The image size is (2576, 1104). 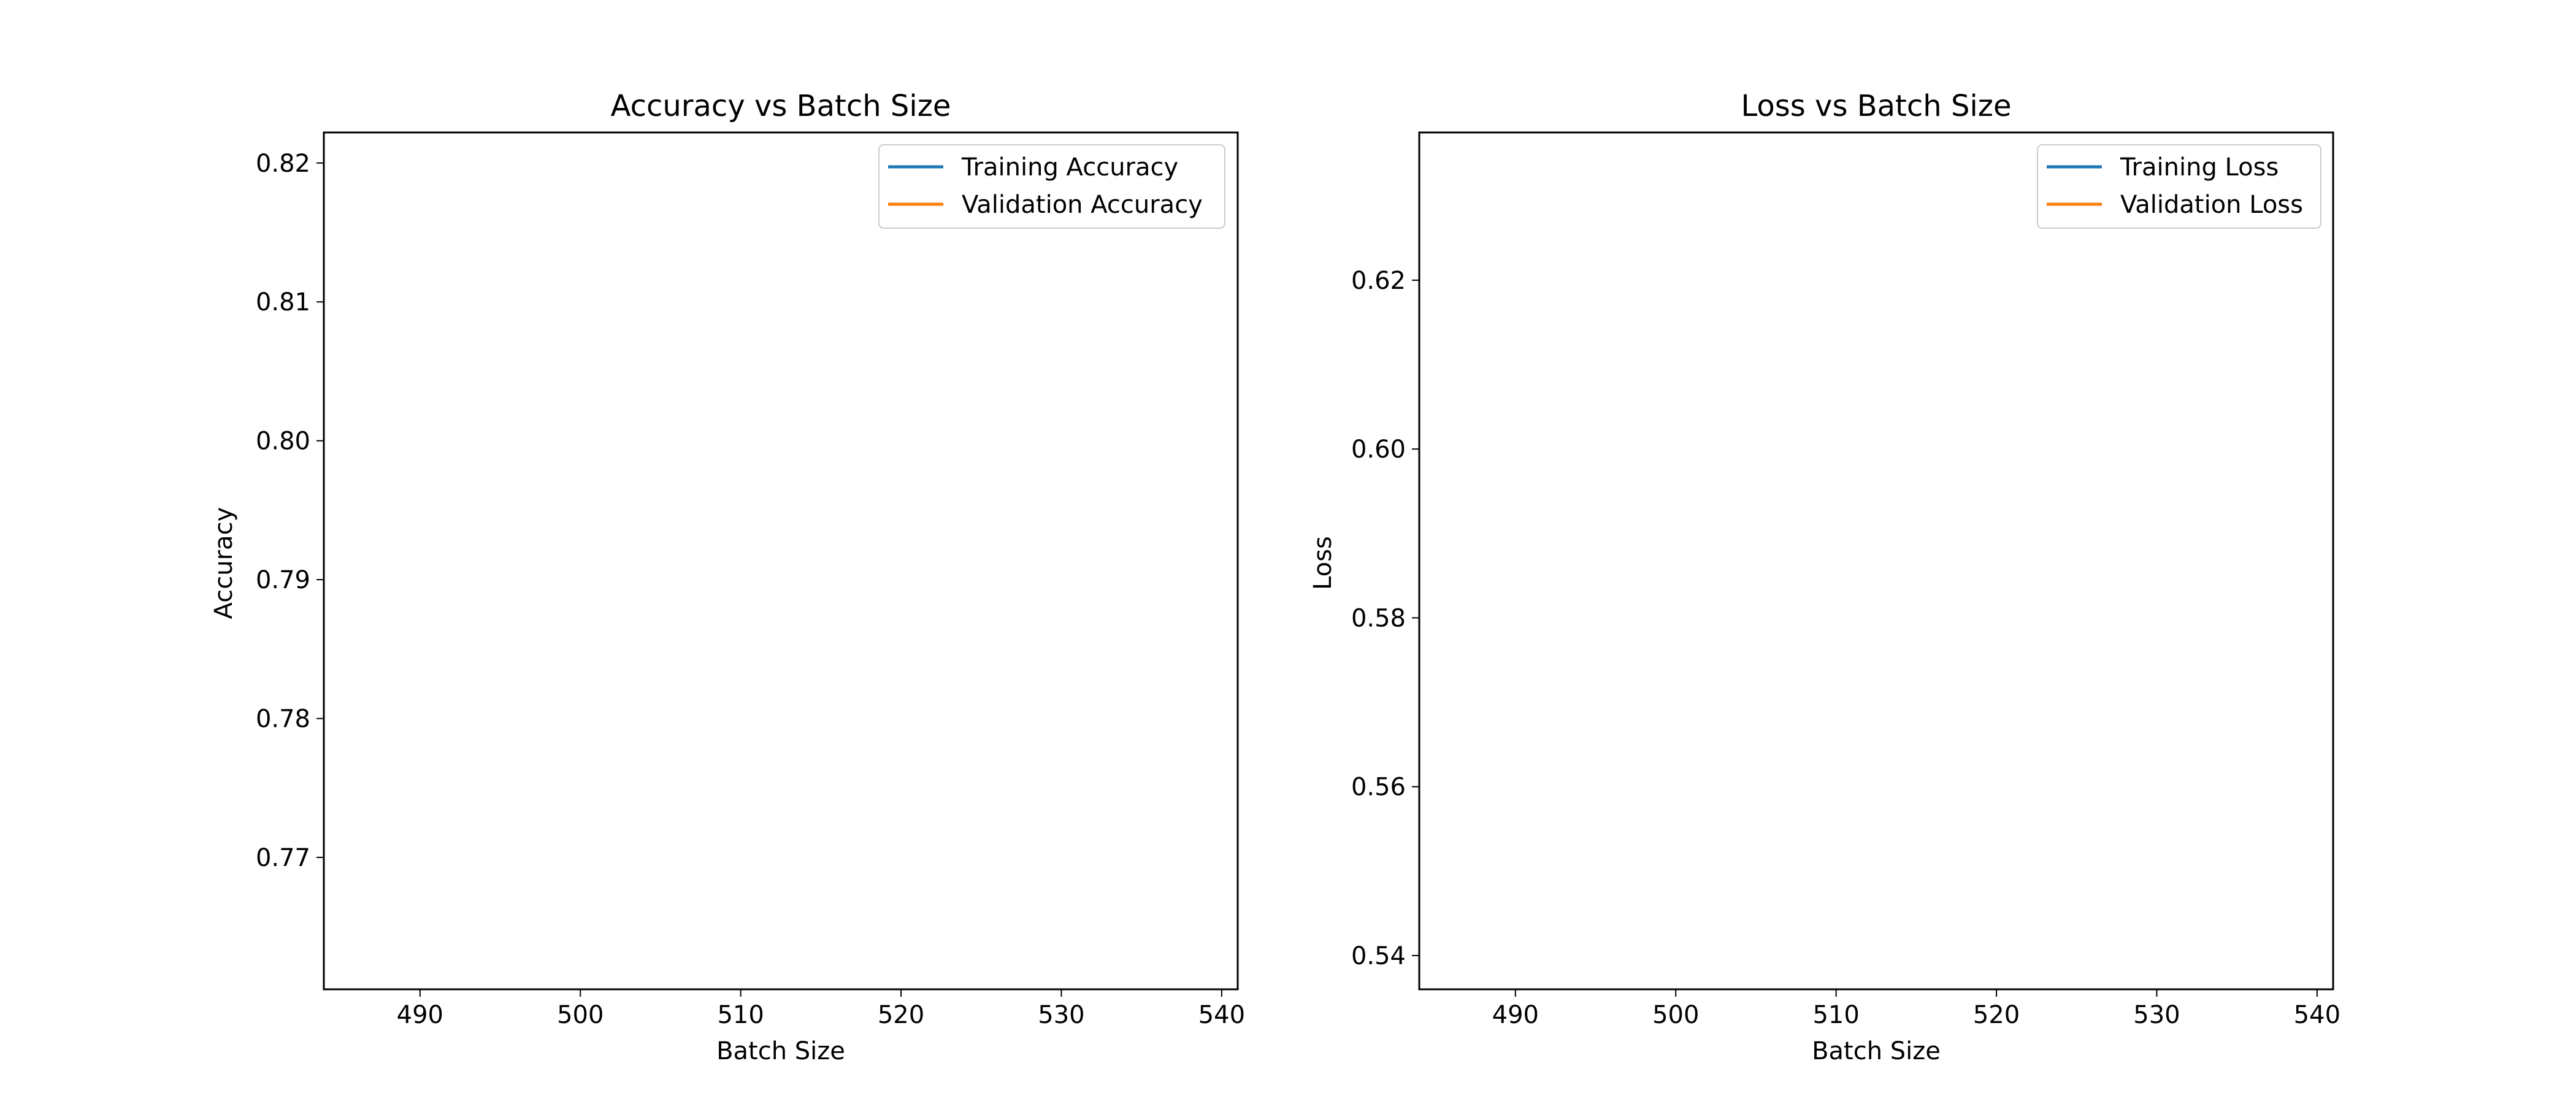 What do you see at coordinates (1876, 106) in the screenshot?
I see `chart-title: Loss vs Batch Size` at bounding box center [1876, 106].